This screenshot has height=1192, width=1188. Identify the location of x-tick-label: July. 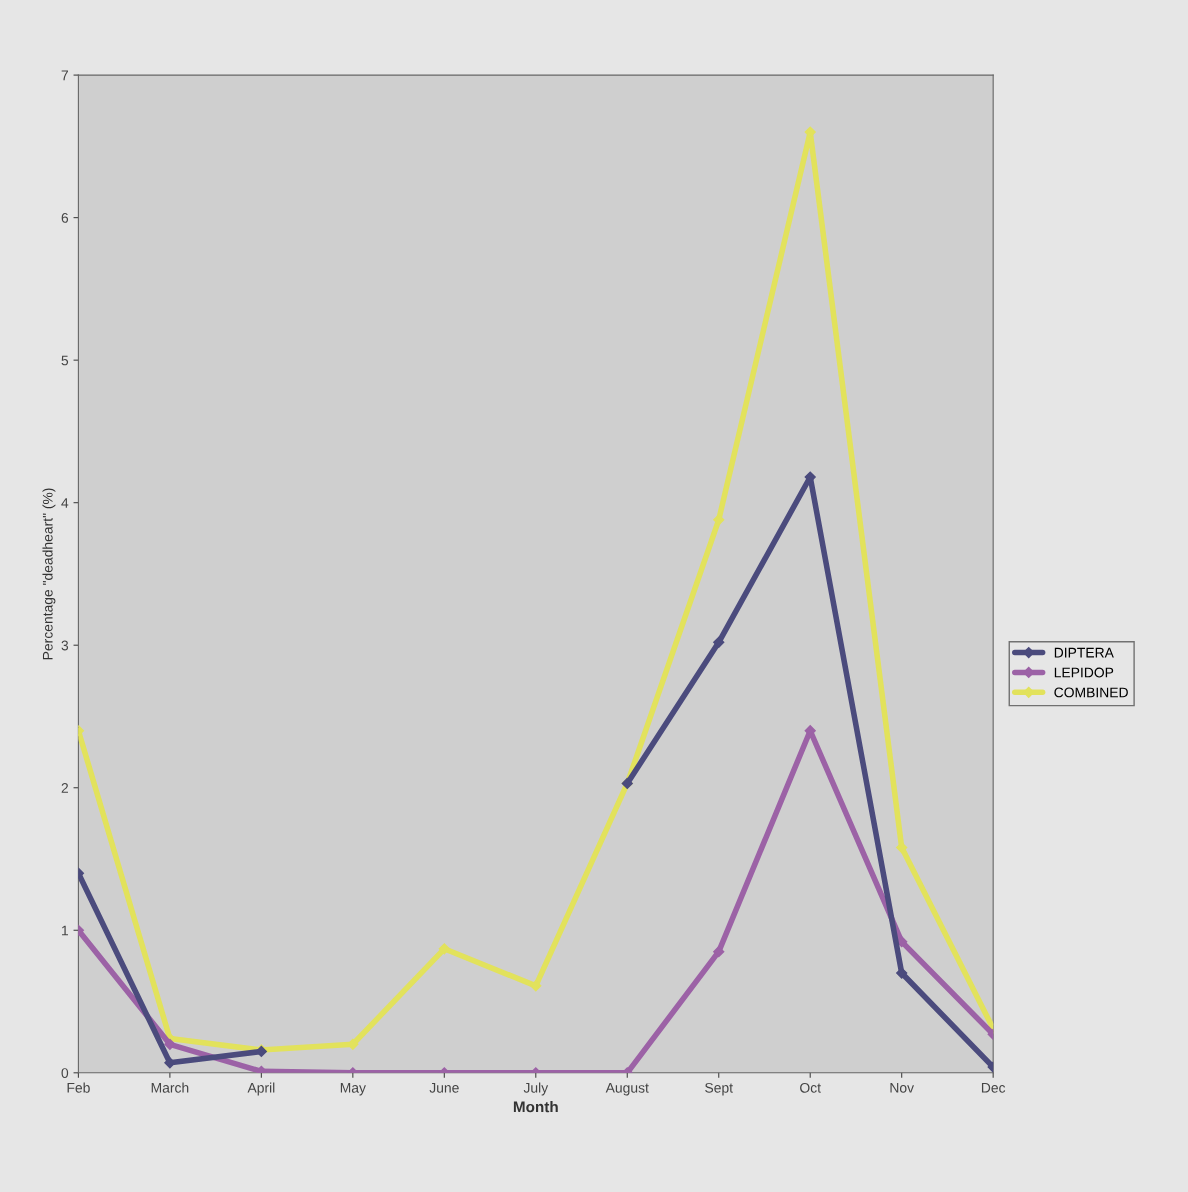
(536, 1089).